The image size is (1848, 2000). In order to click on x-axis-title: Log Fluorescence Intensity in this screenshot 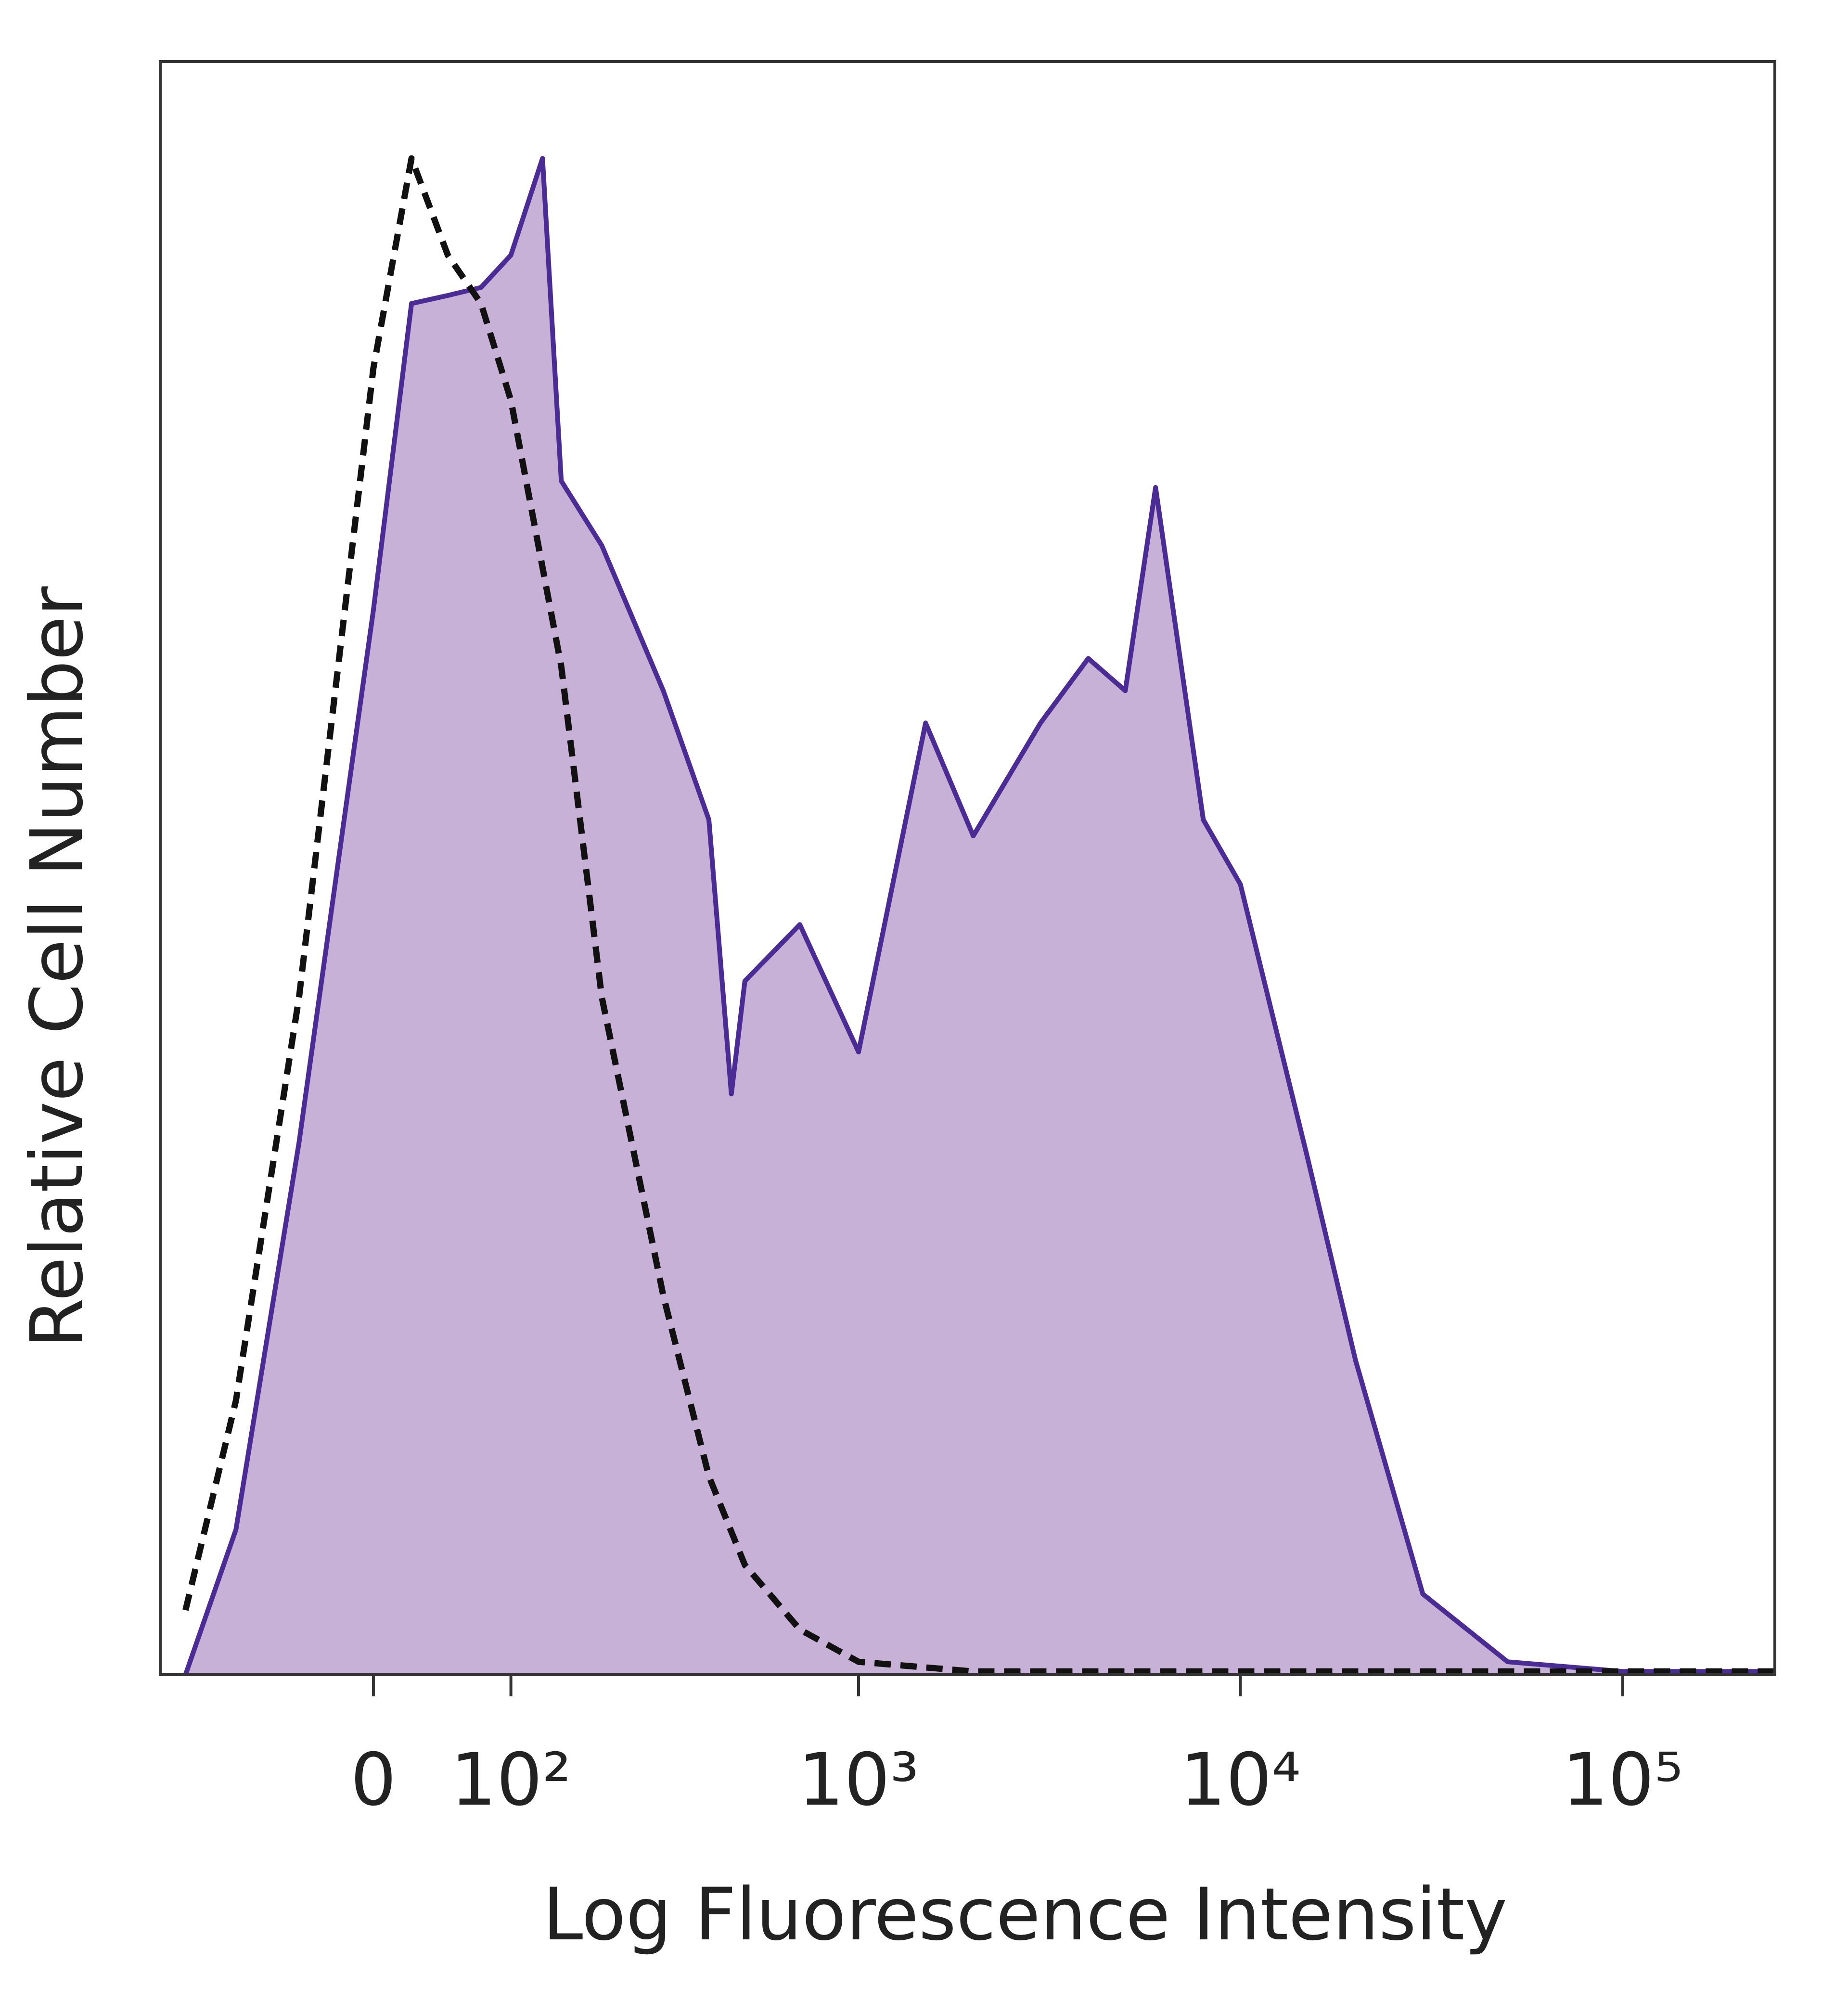, I will do `click(1025, 1915)`.